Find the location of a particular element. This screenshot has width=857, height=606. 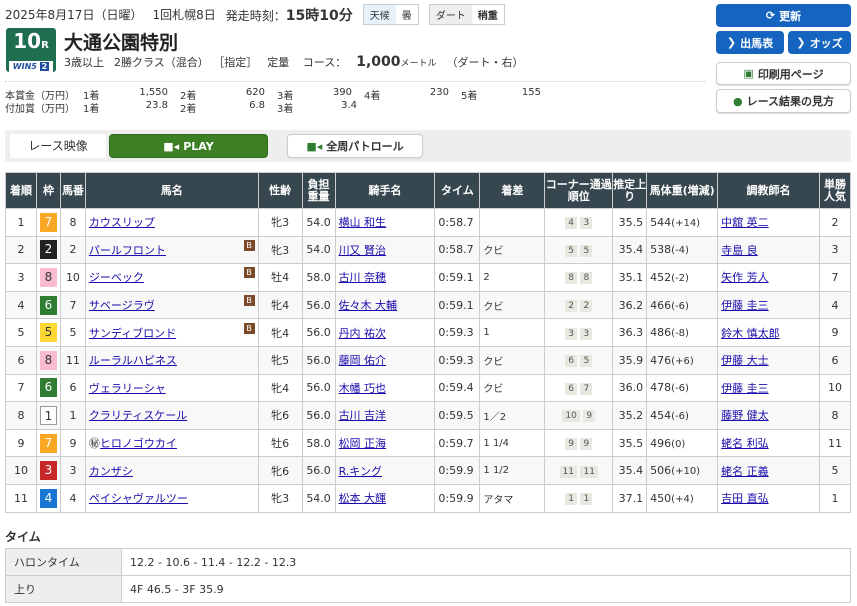

corner-3: 4 is located at coordinates (571, 223).